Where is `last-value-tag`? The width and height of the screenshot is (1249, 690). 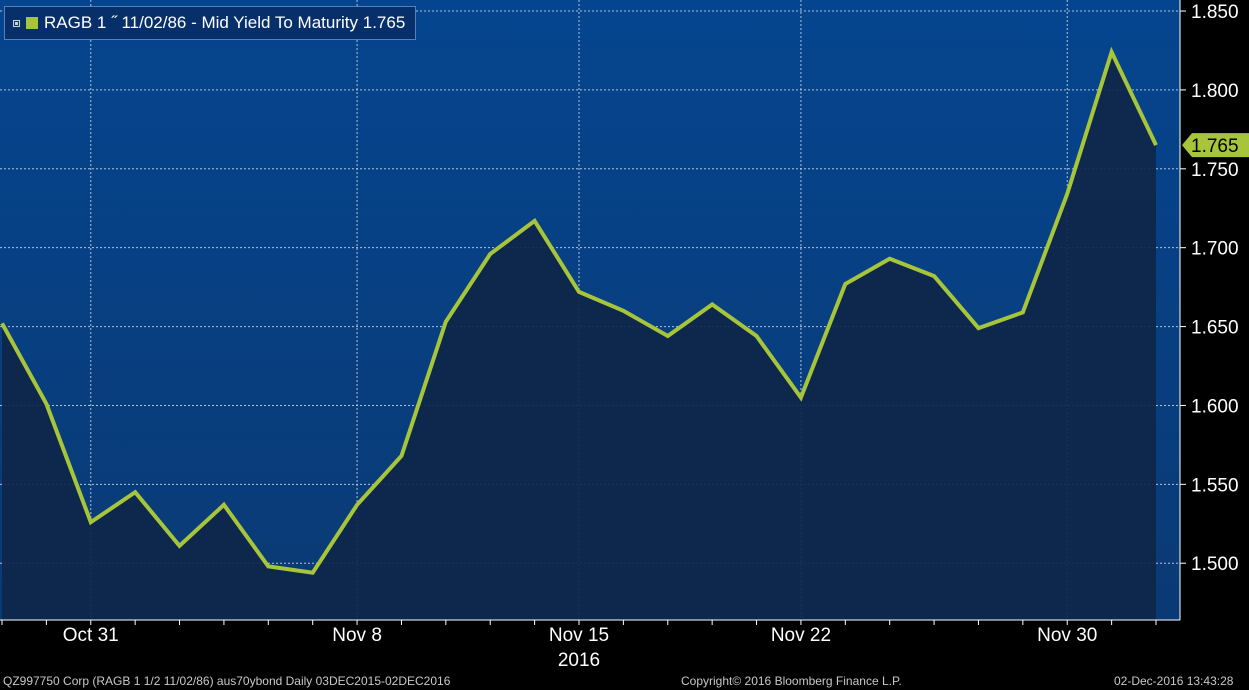
last-value-tag is located at coordinates (1215, 145).